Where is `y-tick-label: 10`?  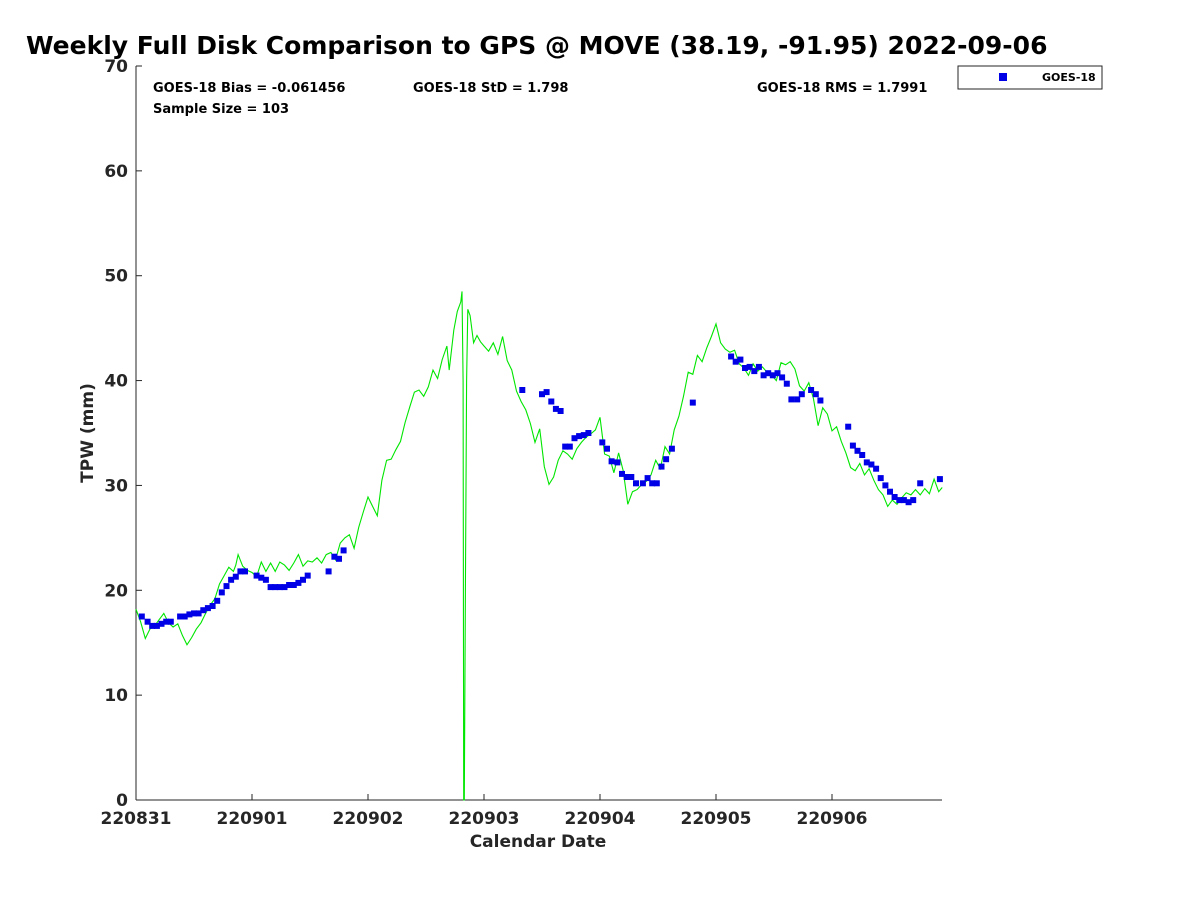 y-tick-label: 10 is located at coordinates (116, 696).